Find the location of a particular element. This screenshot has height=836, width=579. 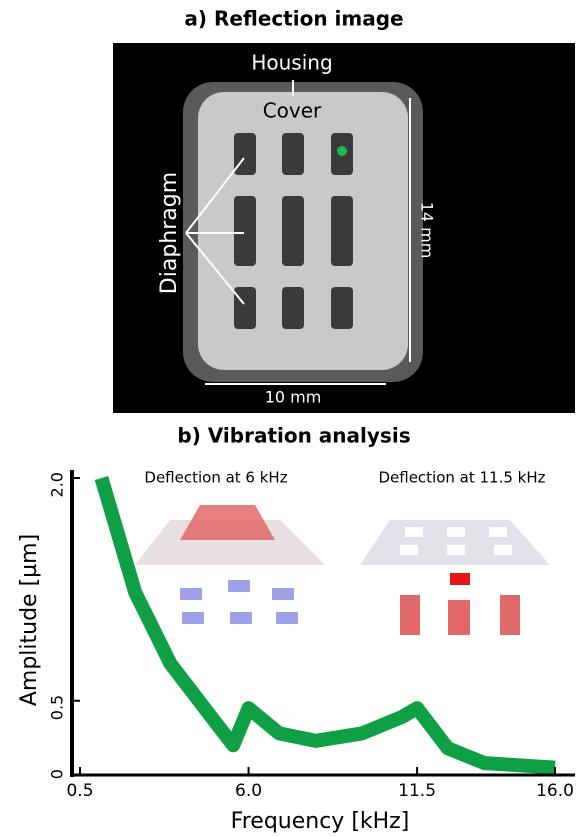

x-tick-label: 6.0 is located at coordinates (248, 791).